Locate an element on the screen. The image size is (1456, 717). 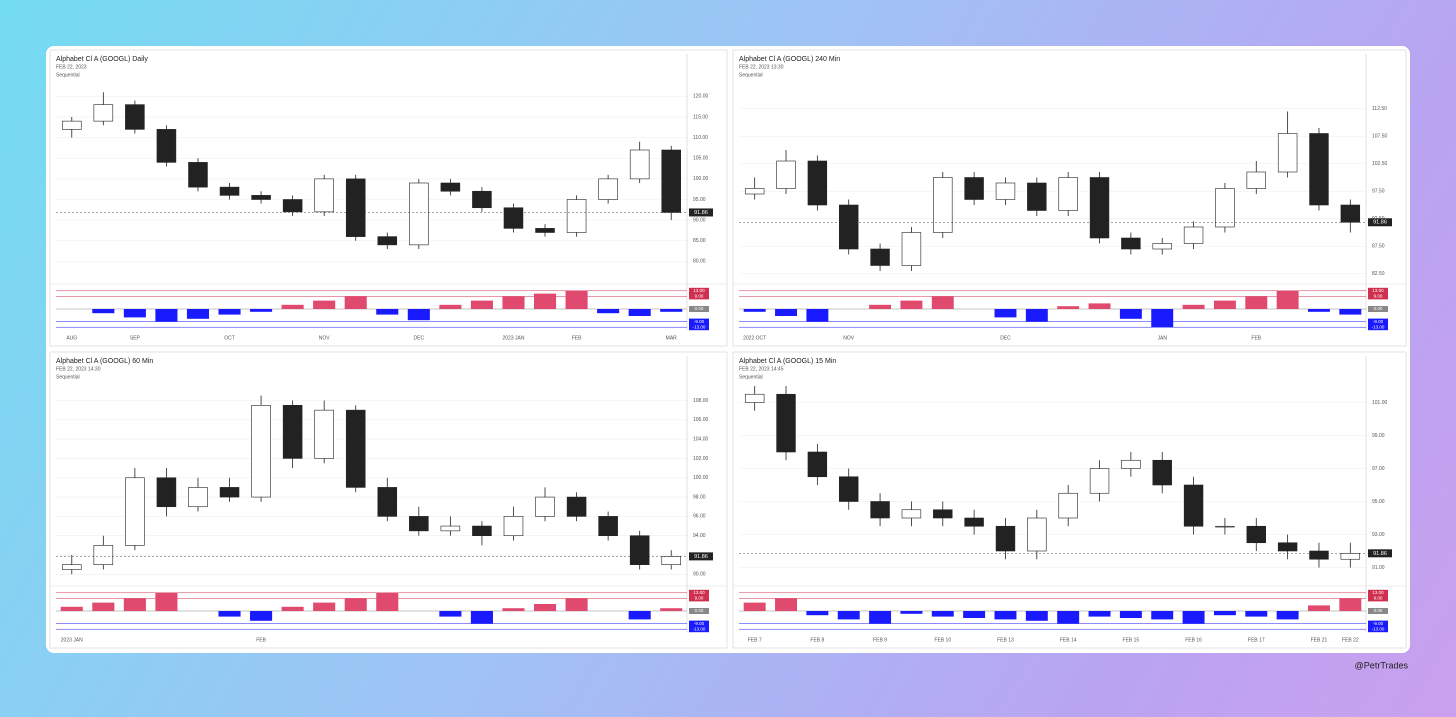
y-tick-label: 108.00 is located at coordinates (701, 401).